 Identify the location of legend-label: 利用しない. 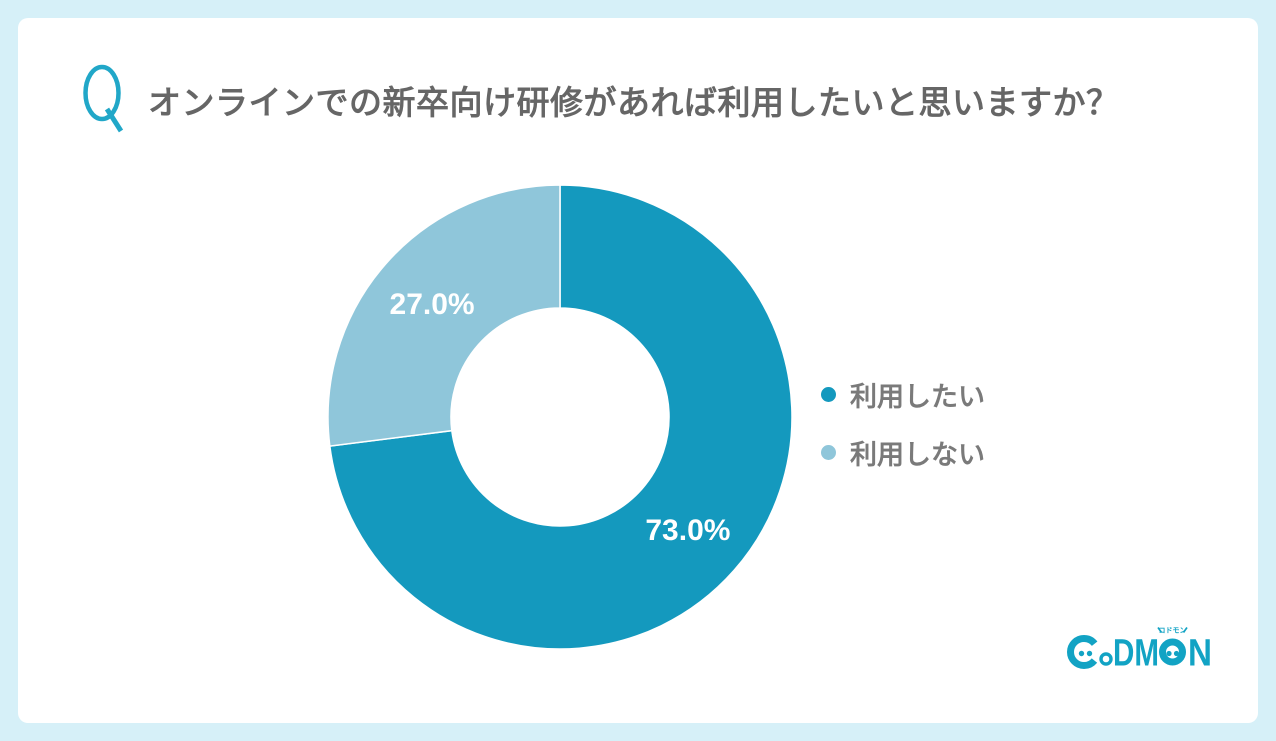
(917, 455).